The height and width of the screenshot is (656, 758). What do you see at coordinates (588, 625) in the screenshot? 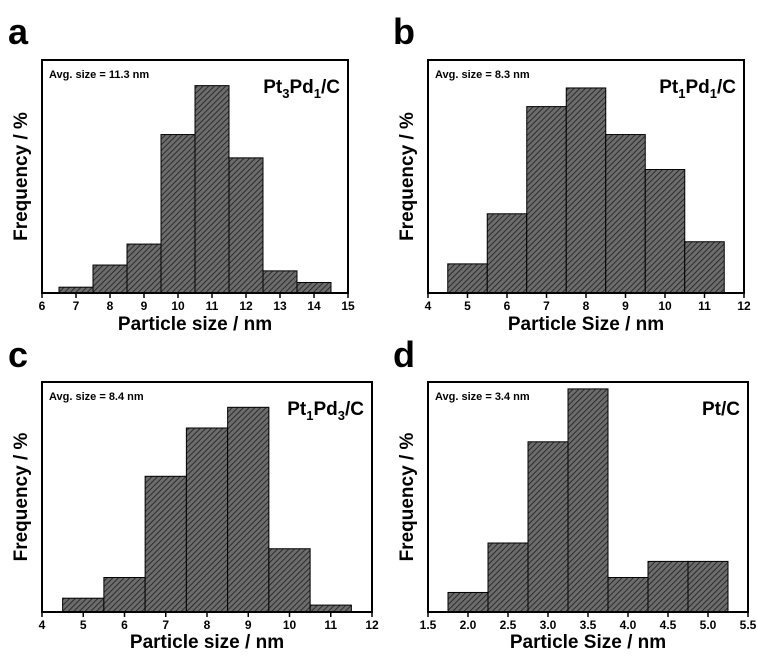
I see `x-tick-label: 3.5` at bounding box center [588, 625].